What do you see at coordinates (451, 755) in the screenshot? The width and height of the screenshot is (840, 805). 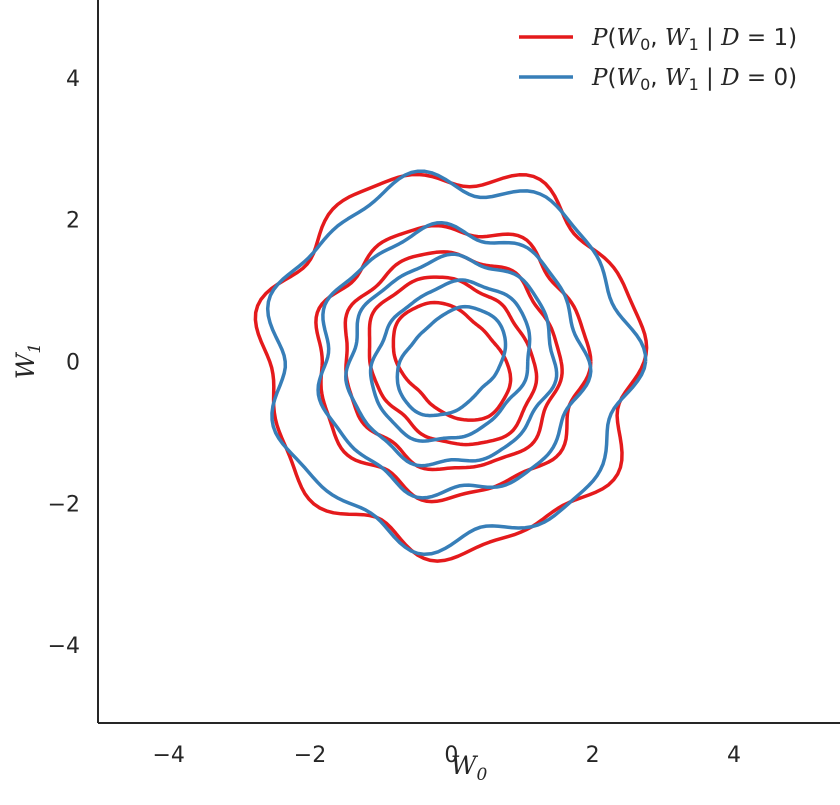 I see `x-tick-label: 0` at bounding box center [451, 755].